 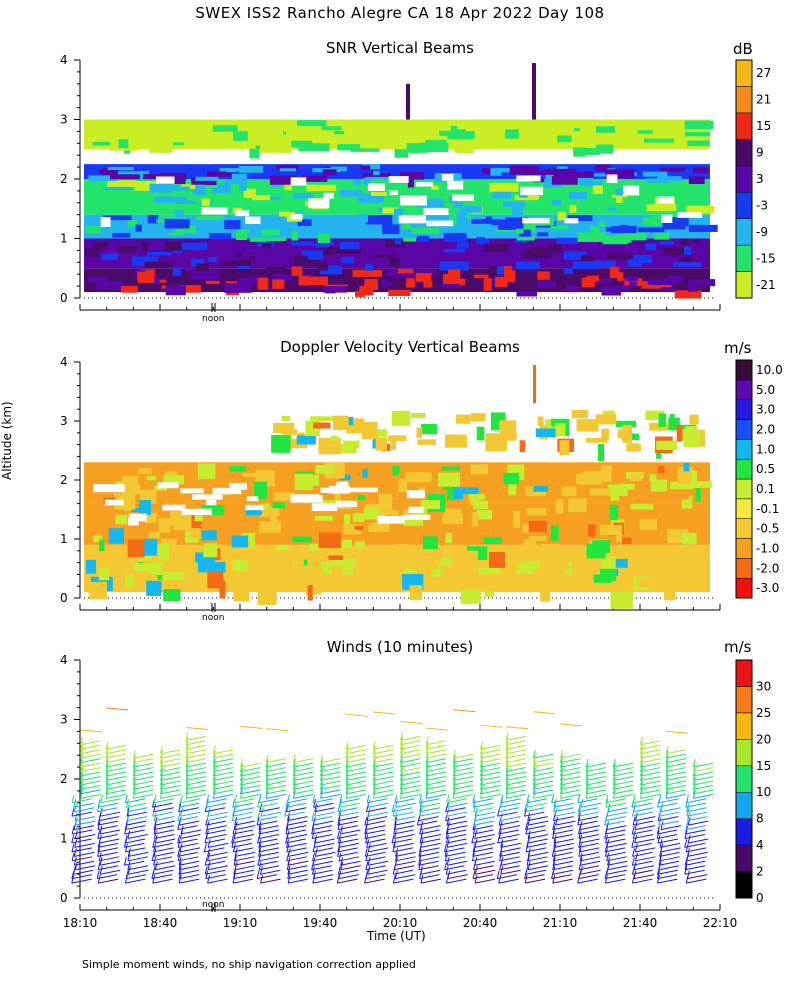 What do you see at coordinates (408, 101) in the screenshot?
I see `snr-spike` at bounding box center [408, 101].